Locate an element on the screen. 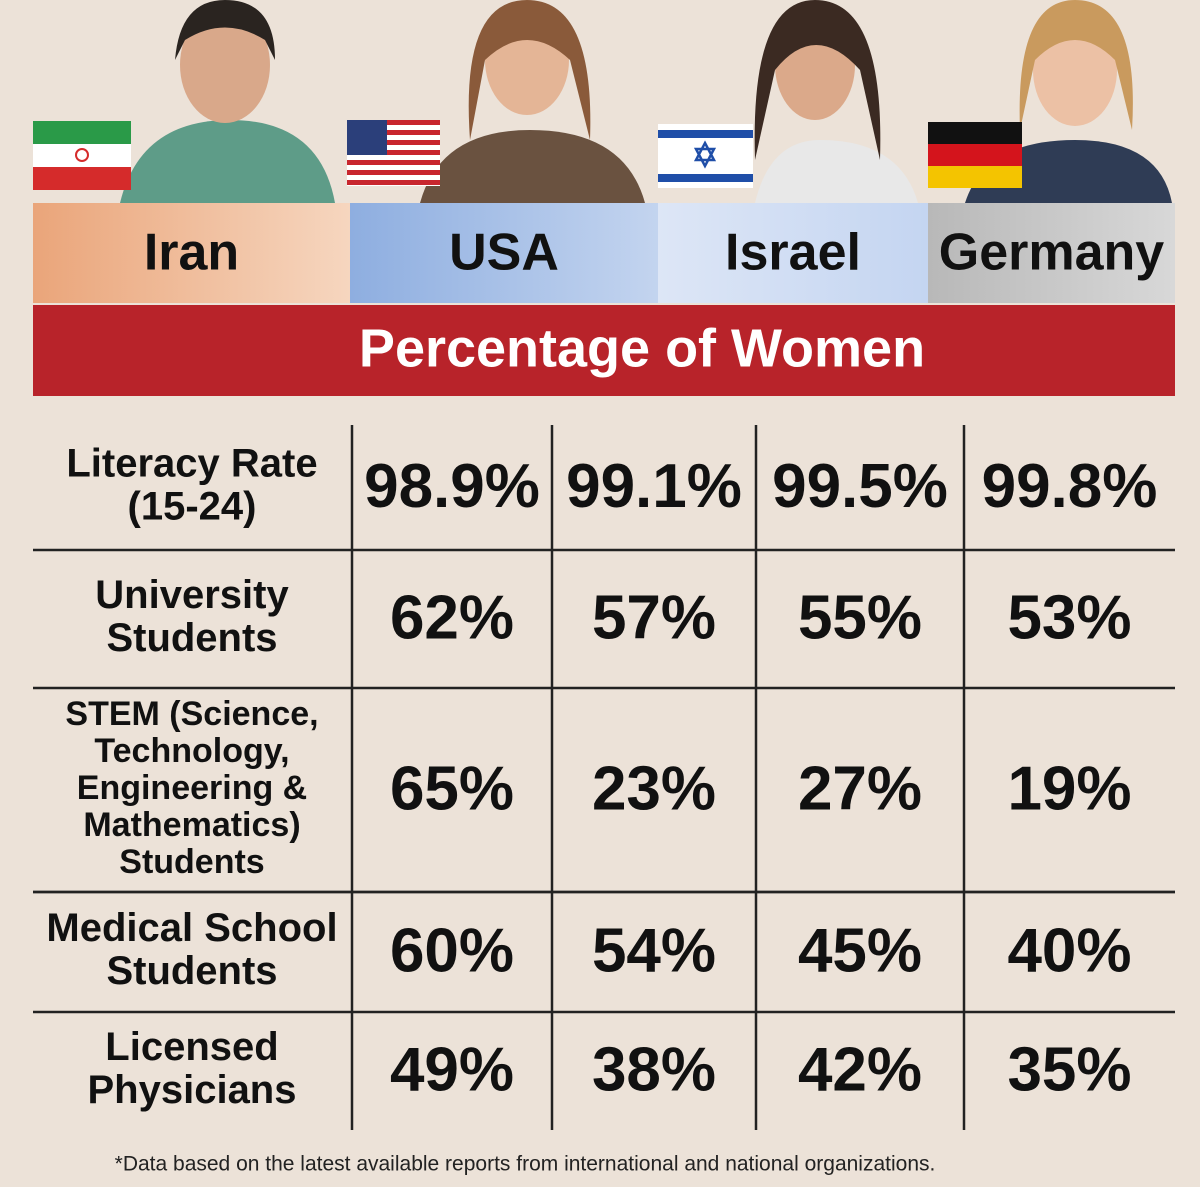  cell-value: 65% is located at coordinates (452, 788).